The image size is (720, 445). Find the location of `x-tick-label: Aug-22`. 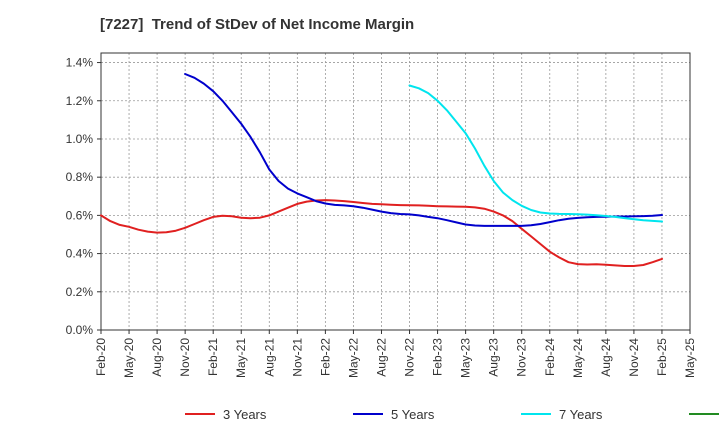

x-tick-label: Aug-22 is located at coordinates (381, 357).